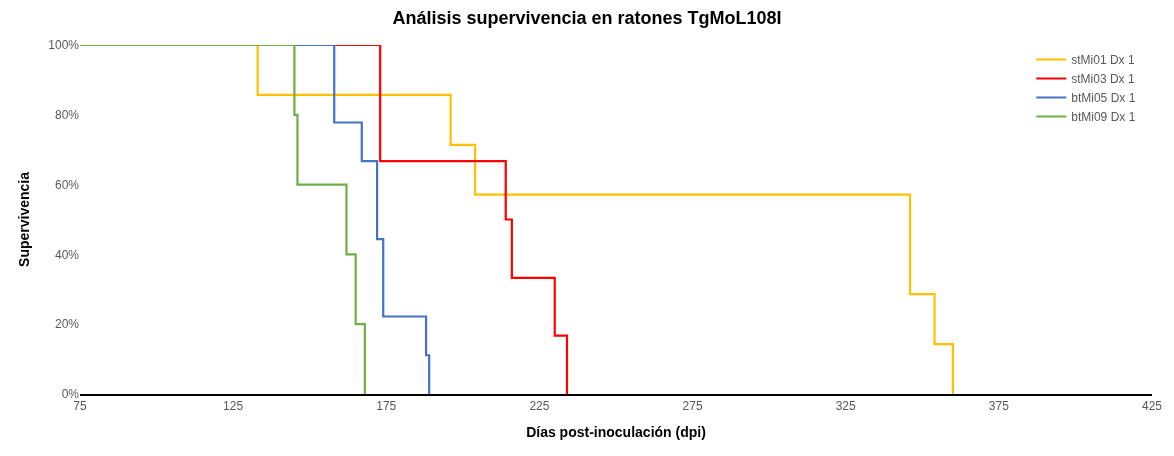  What do you see at coordinates (999, 406) in the screenshot?
I see `x-tick-label: 375` at bounding box center [999, 406].